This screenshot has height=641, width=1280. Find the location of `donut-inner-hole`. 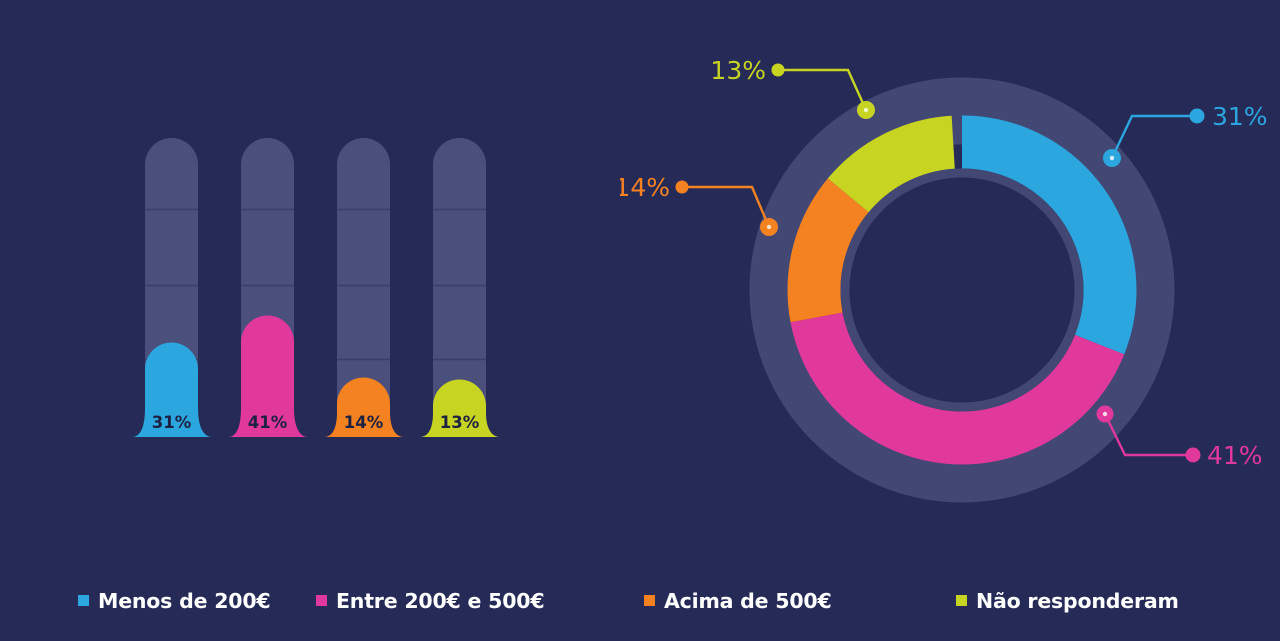

donut-inner-hole is located at coordinates (962, 290).